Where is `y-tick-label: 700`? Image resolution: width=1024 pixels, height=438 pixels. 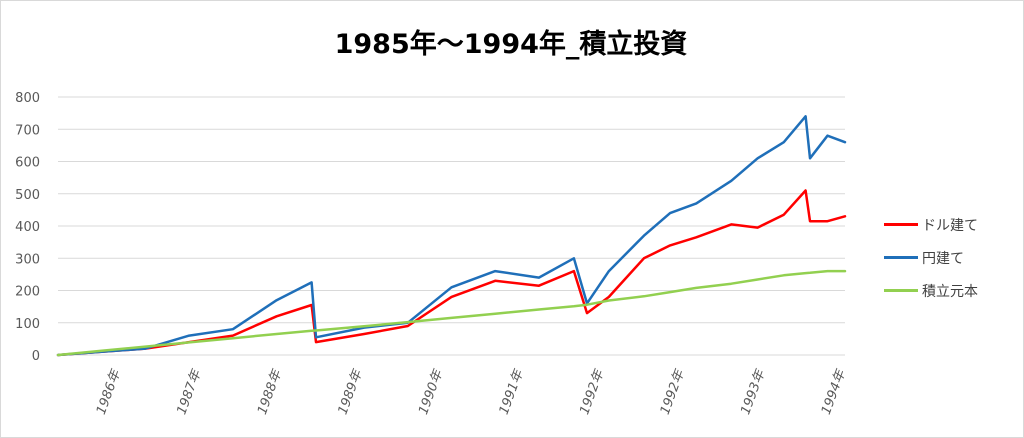
y-tick-label: 700 is located at coordinates (27, 130).